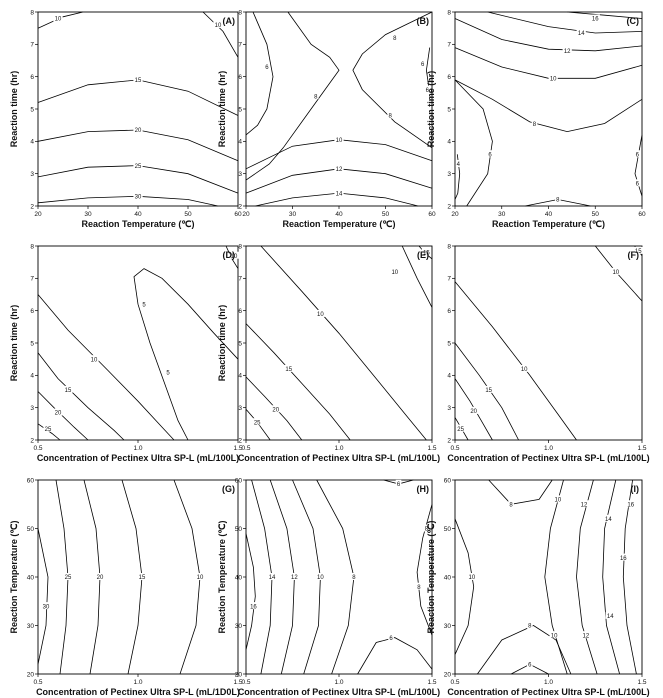 This screenshot has height=698, width=663. Describe the element at coordinates (240, 279) in the screenshot. I see `y-tick-label: 7` at that location.